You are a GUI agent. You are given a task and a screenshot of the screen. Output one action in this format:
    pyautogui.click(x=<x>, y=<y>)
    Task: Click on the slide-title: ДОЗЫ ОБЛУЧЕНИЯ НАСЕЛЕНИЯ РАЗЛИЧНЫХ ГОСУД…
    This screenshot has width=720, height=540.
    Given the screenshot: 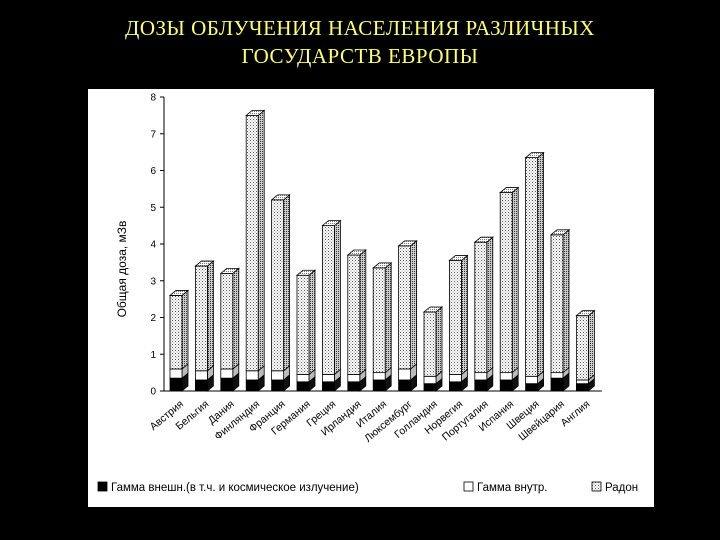 What is the action you would take?
    pyautogui.click(x=360, y=42)
    